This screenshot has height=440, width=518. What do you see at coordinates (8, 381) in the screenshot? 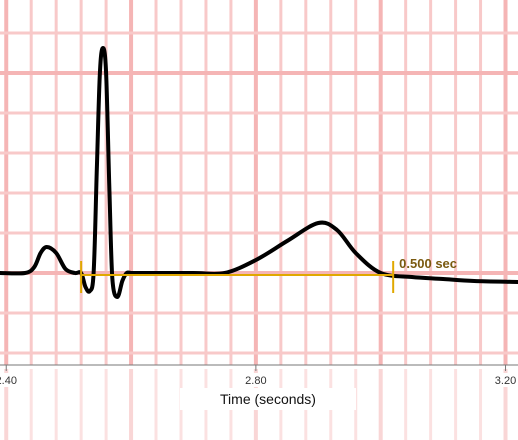
I see `x-tick-label: 2.40` at bounding box center [8, 381].